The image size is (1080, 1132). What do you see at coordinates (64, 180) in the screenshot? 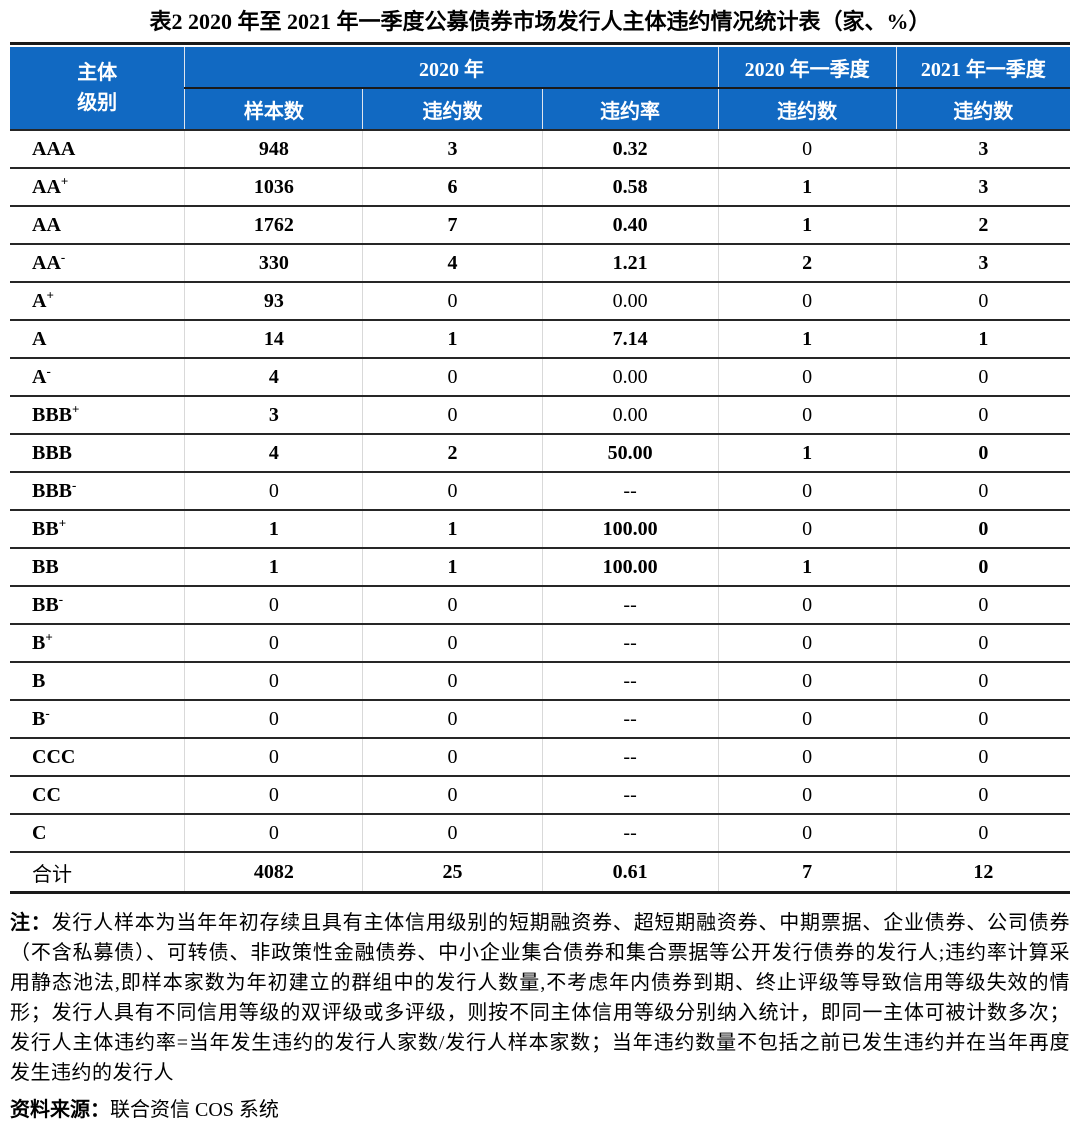
I see `rating-superscript: +` at bounding box center [64, 180].